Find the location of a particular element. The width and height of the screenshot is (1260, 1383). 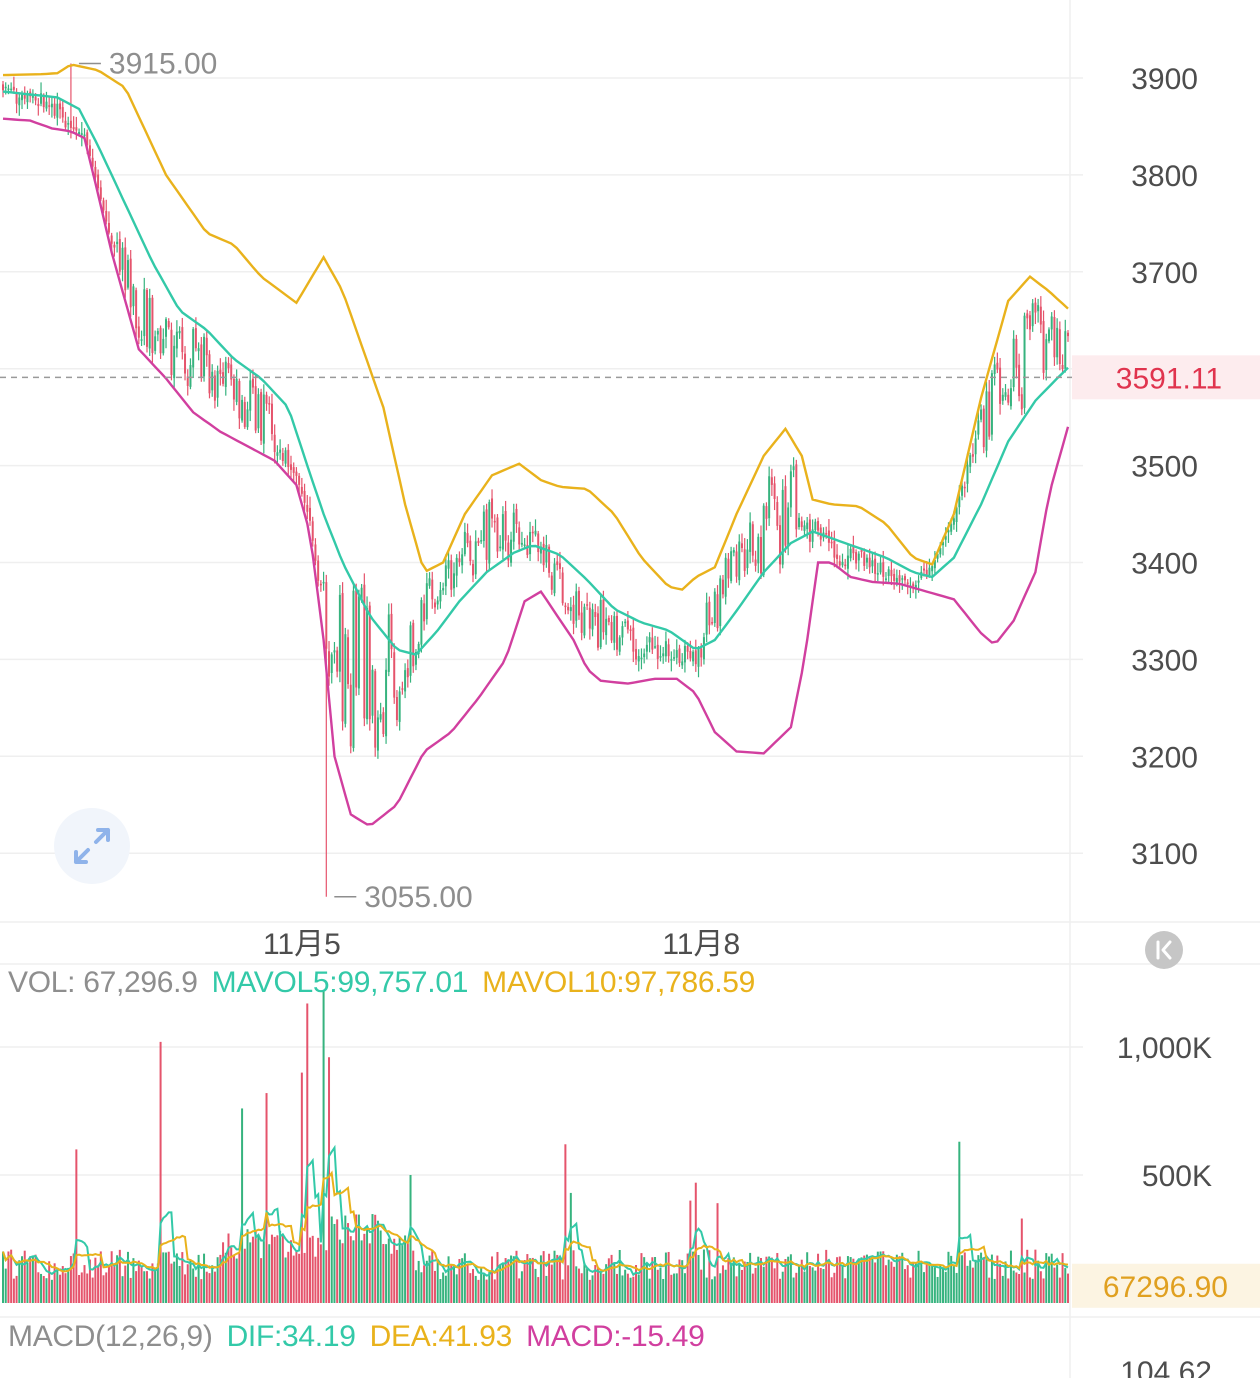

price-tick-label: 3400 is located at coordinates (1164, 564).